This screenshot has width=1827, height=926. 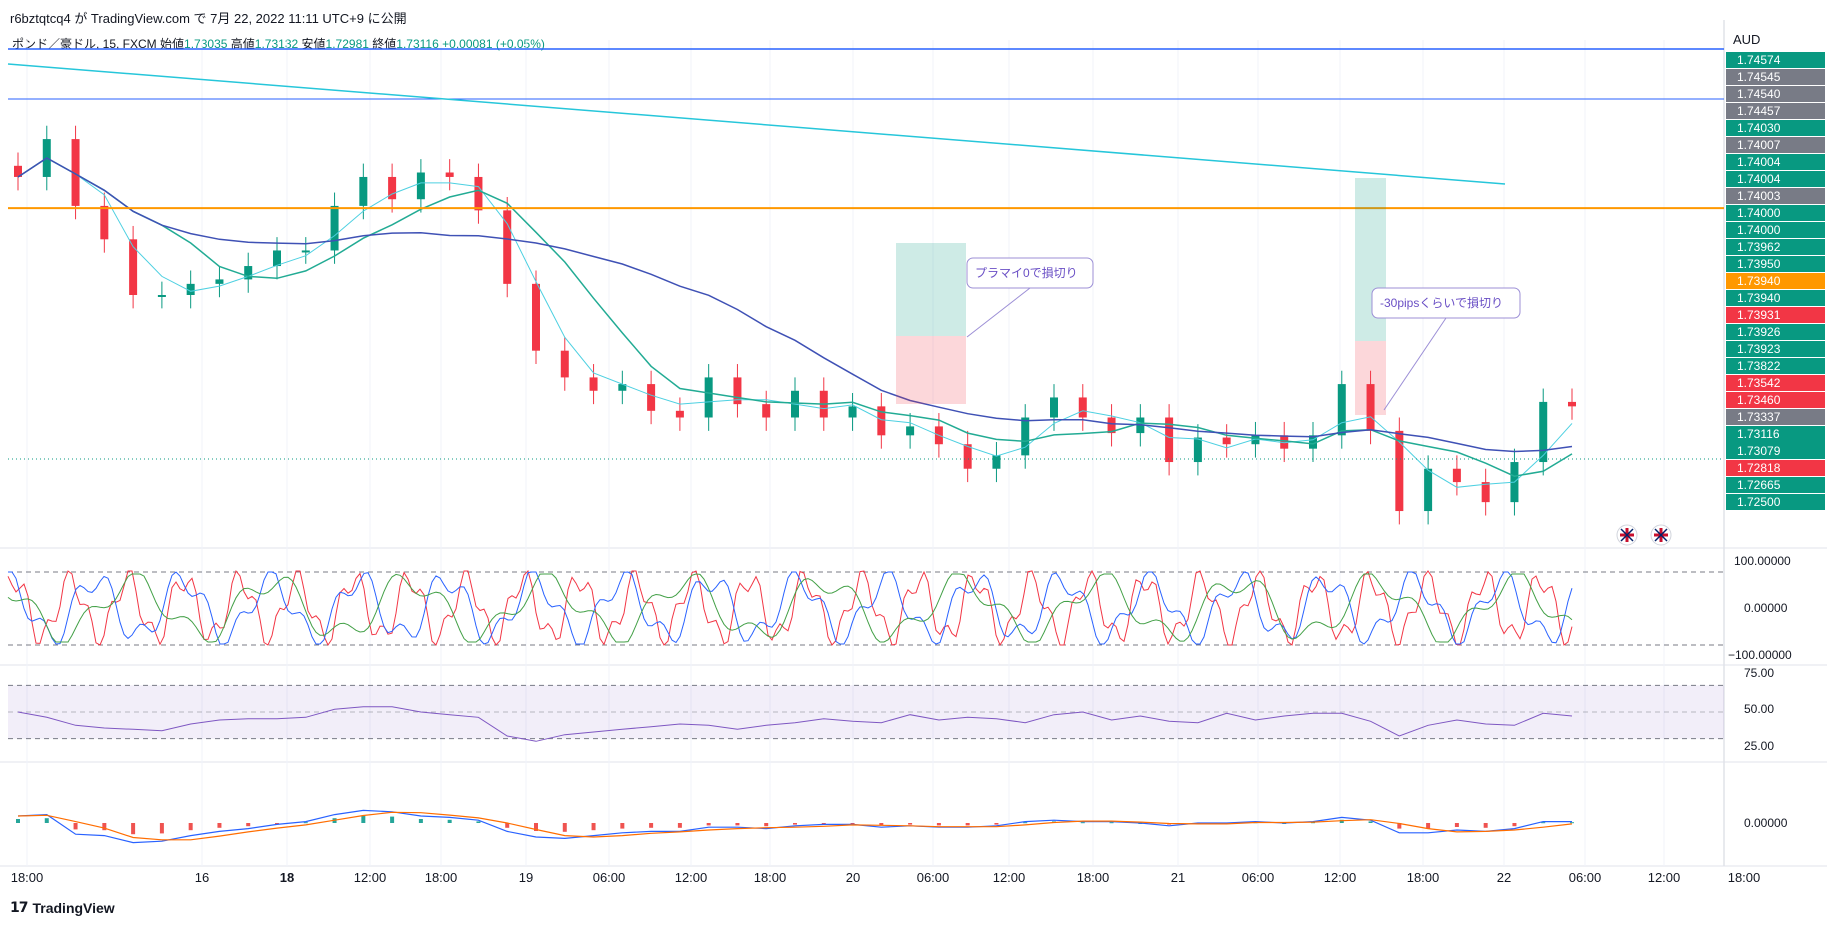 I want to click on stoch-axis-label: −100.00000, so click(x=1760, y=655).